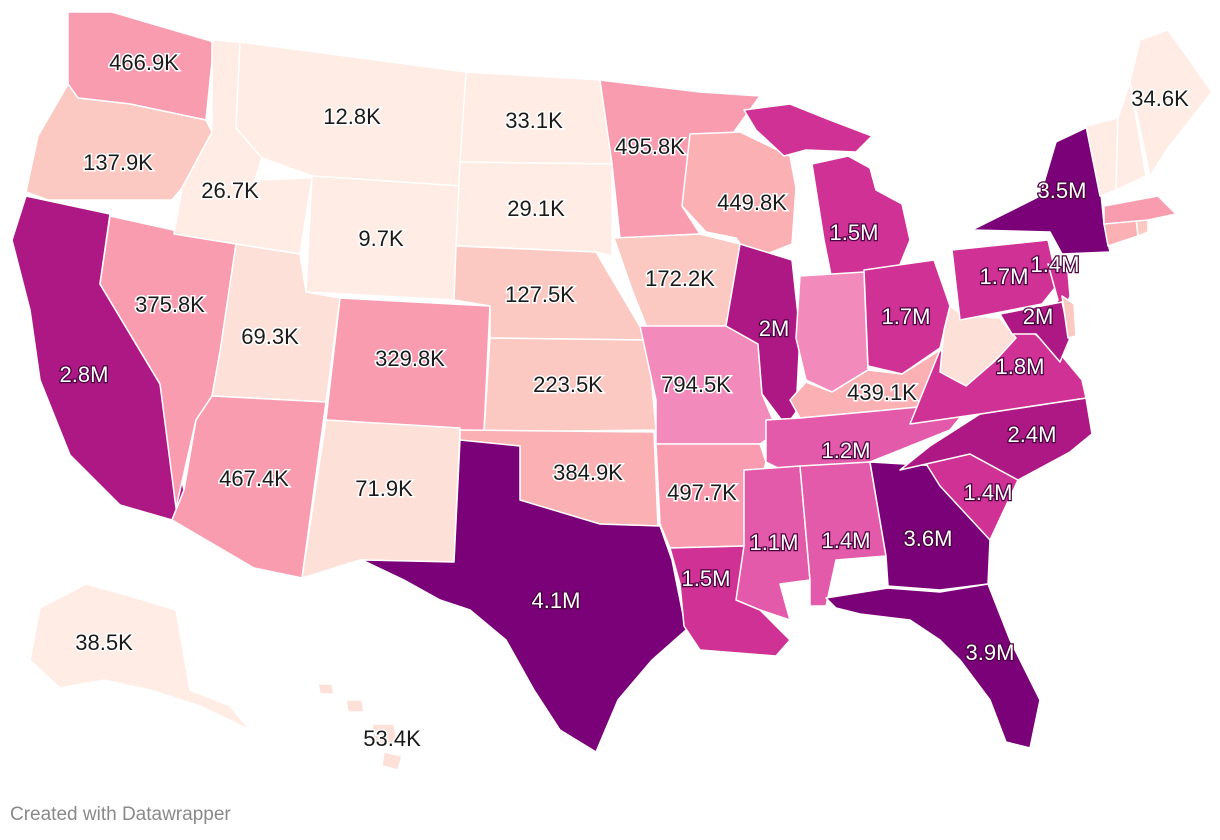  What do you see at coordinates (854, 232) in the screenshot?
I see `state-label-mi: 1.5M` at bounding box center [854, 232].